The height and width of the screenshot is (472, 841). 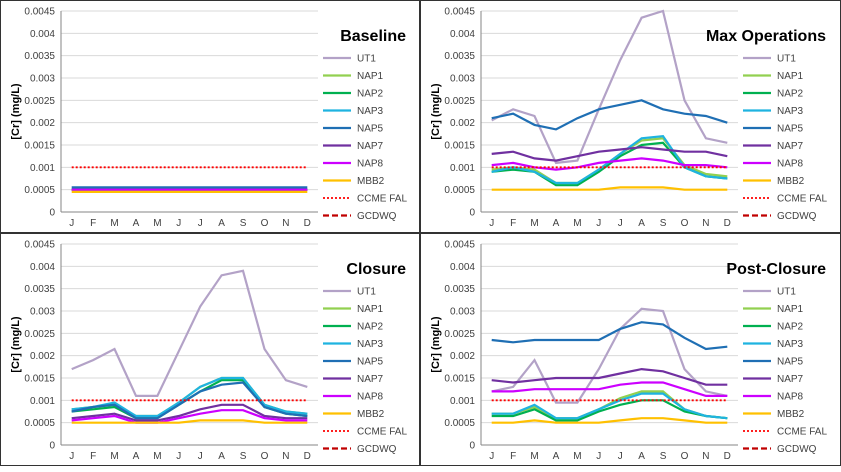 I want to click on chart-title: Closure, so click(x=376, y=269).